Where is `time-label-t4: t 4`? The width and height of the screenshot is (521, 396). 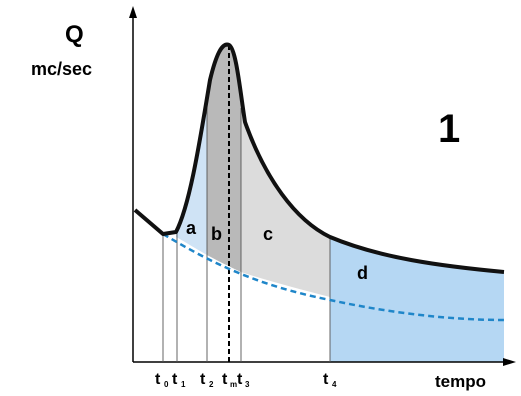 time-label-t4: t 4 is located at coordinates (330, 380).